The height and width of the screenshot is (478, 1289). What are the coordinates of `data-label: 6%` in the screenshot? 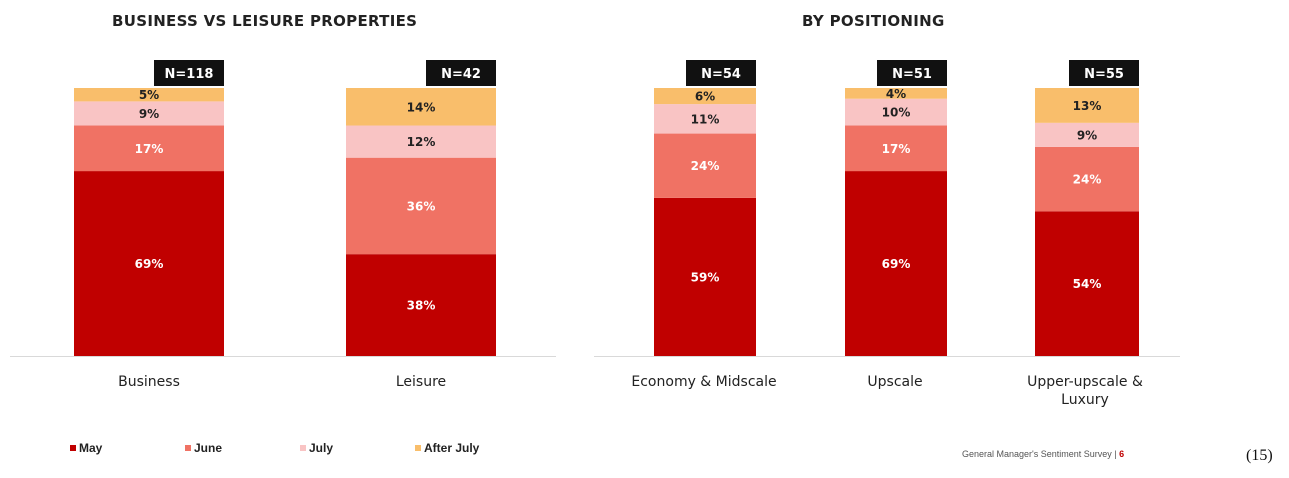 It's located at (705, 97).